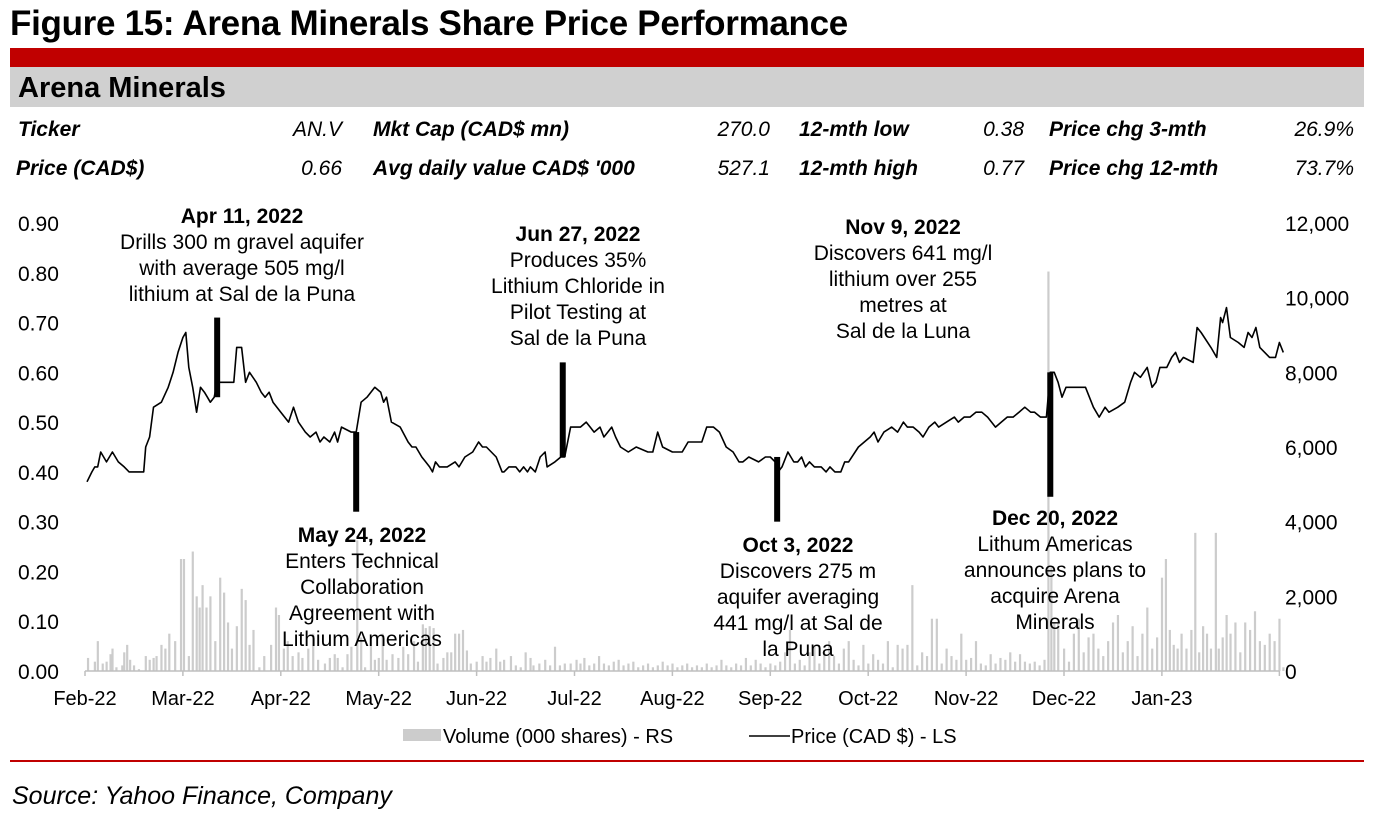  I want to click on event-date: May 24, 2022, so click(362, 535).